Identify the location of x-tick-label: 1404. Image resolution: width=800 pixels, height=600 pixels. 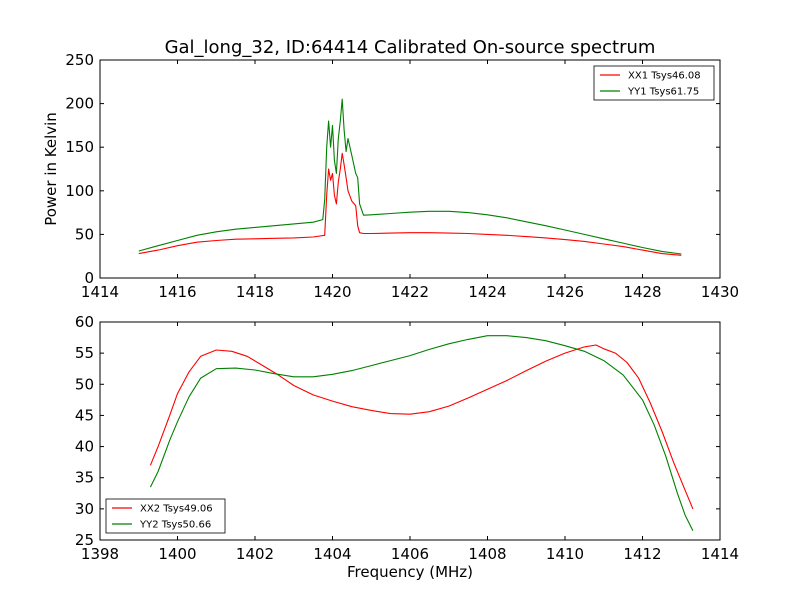
(332, 554).